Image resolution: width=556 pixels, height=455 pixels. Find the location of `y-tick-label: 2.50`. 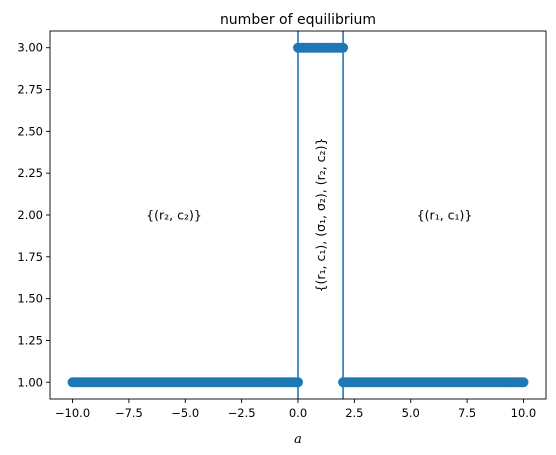

y-tick-label: 2.50 is located at coordinates (30, 131).